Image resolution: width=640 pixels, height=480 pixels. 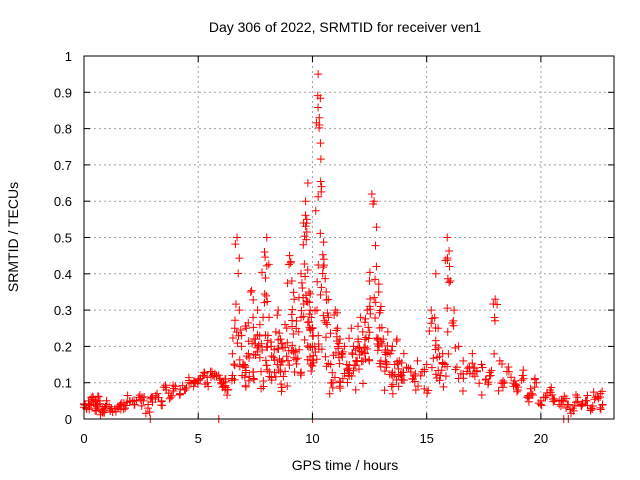 What do you see at coordinates (63, 238) in the screenshot?
I see `y-tick-label: 0.5` at bounding box center [63, 238].